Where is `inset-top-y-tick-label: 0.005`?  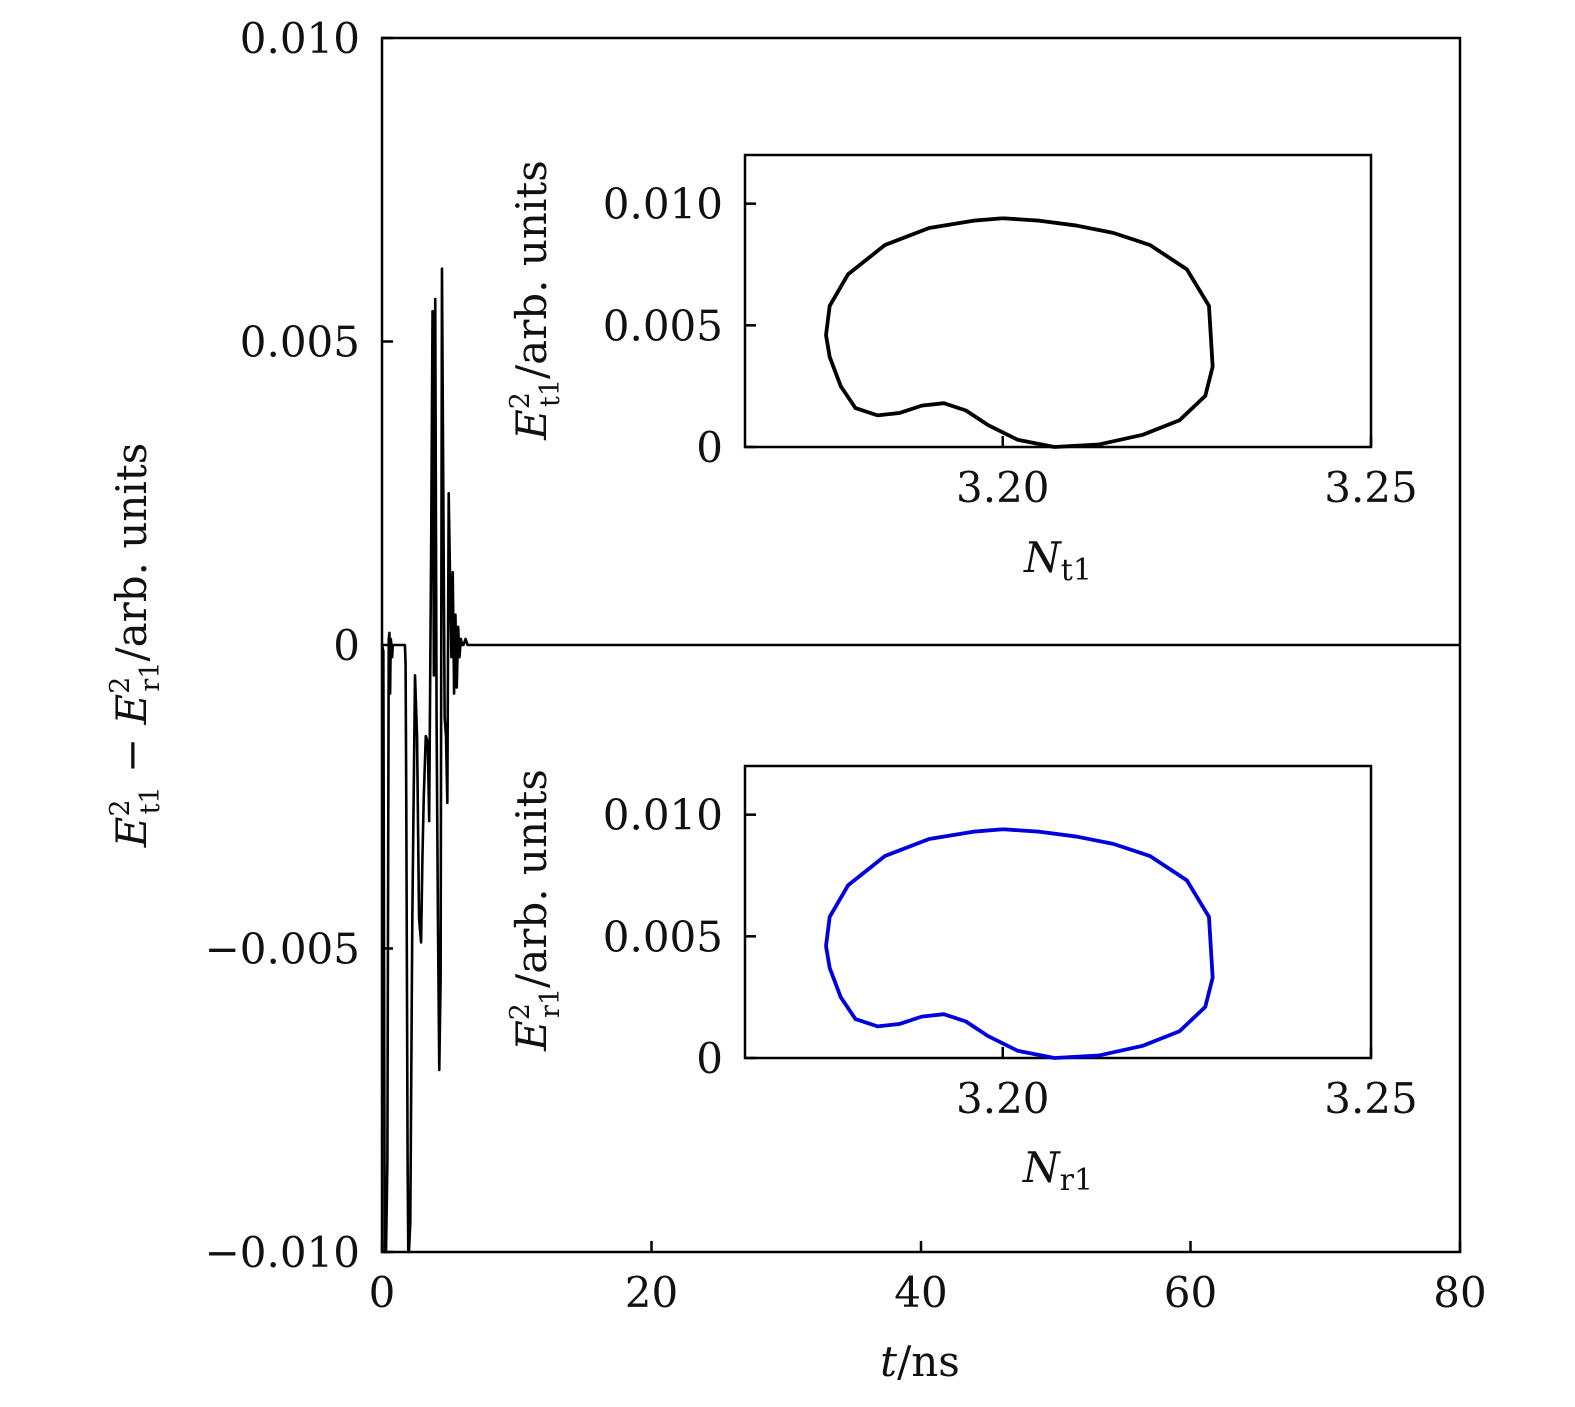
inset-top-y-tick-label: 0.005 is located at coordinates (663, 325).